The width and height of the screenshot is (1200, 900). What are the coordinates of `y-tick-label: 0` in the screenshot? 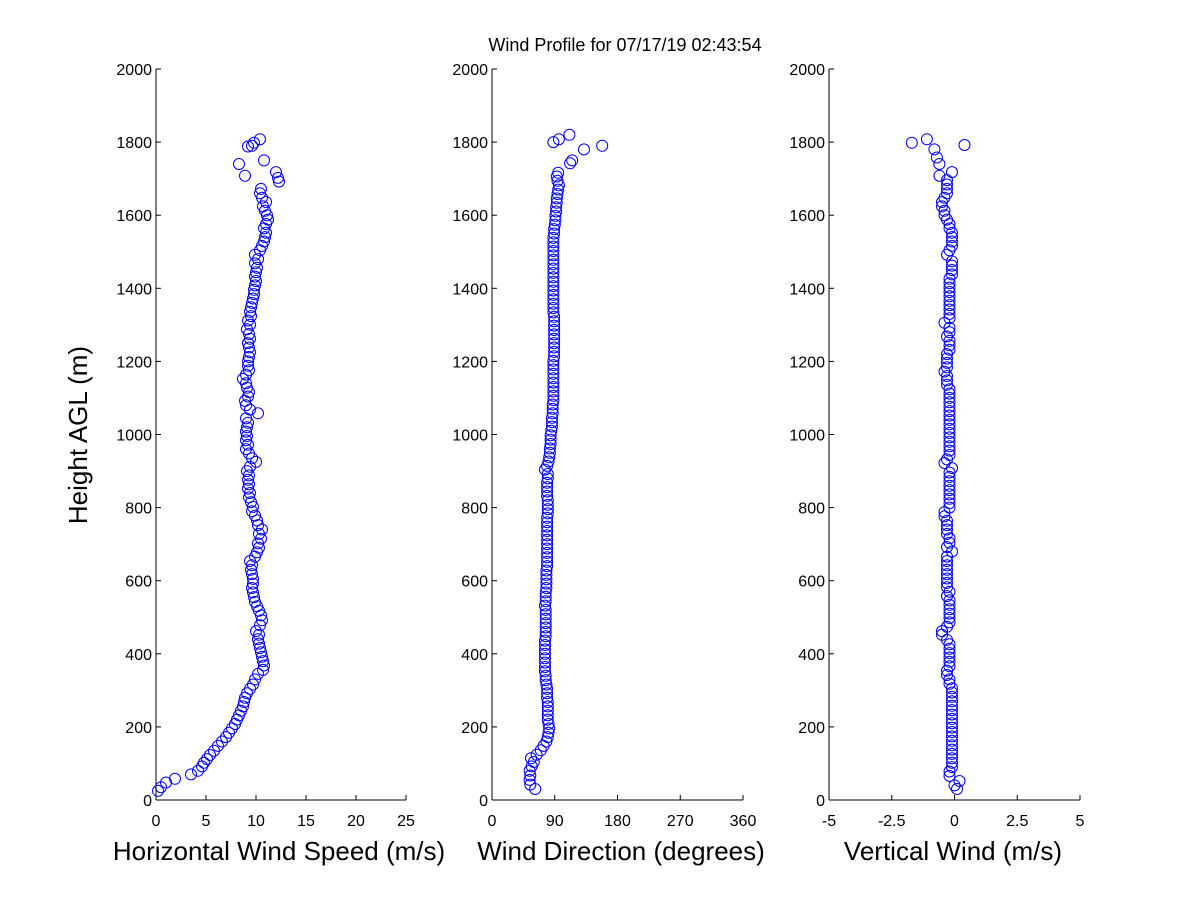 It's located at (483, 801).